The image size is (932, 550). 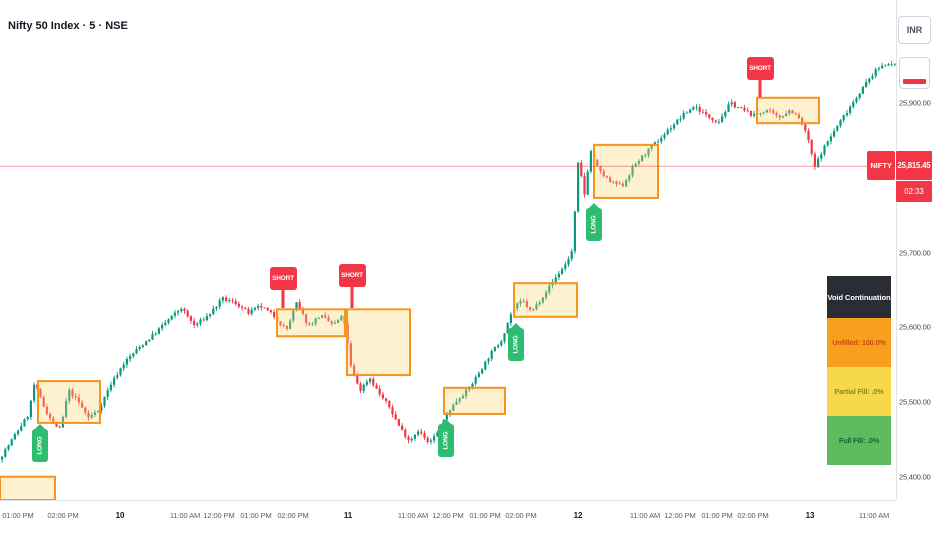 I want to click on price-tick-label: 25,900.00, so click(x=915, y=103).